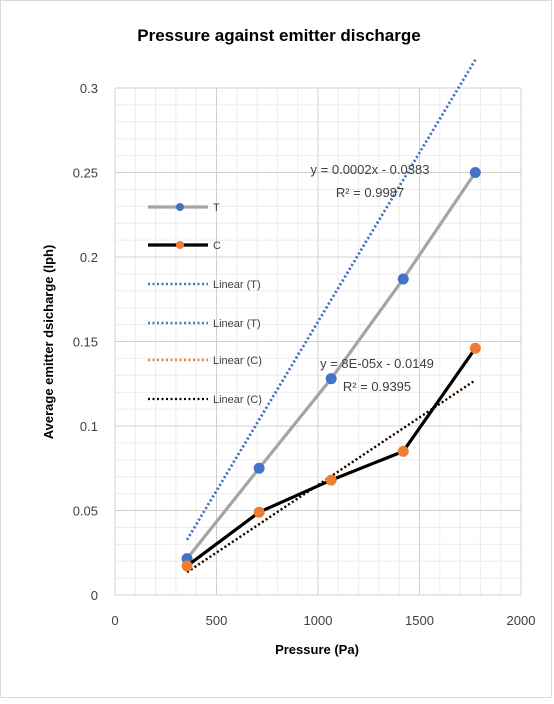  I want to click on trendline, so click(331, 476).